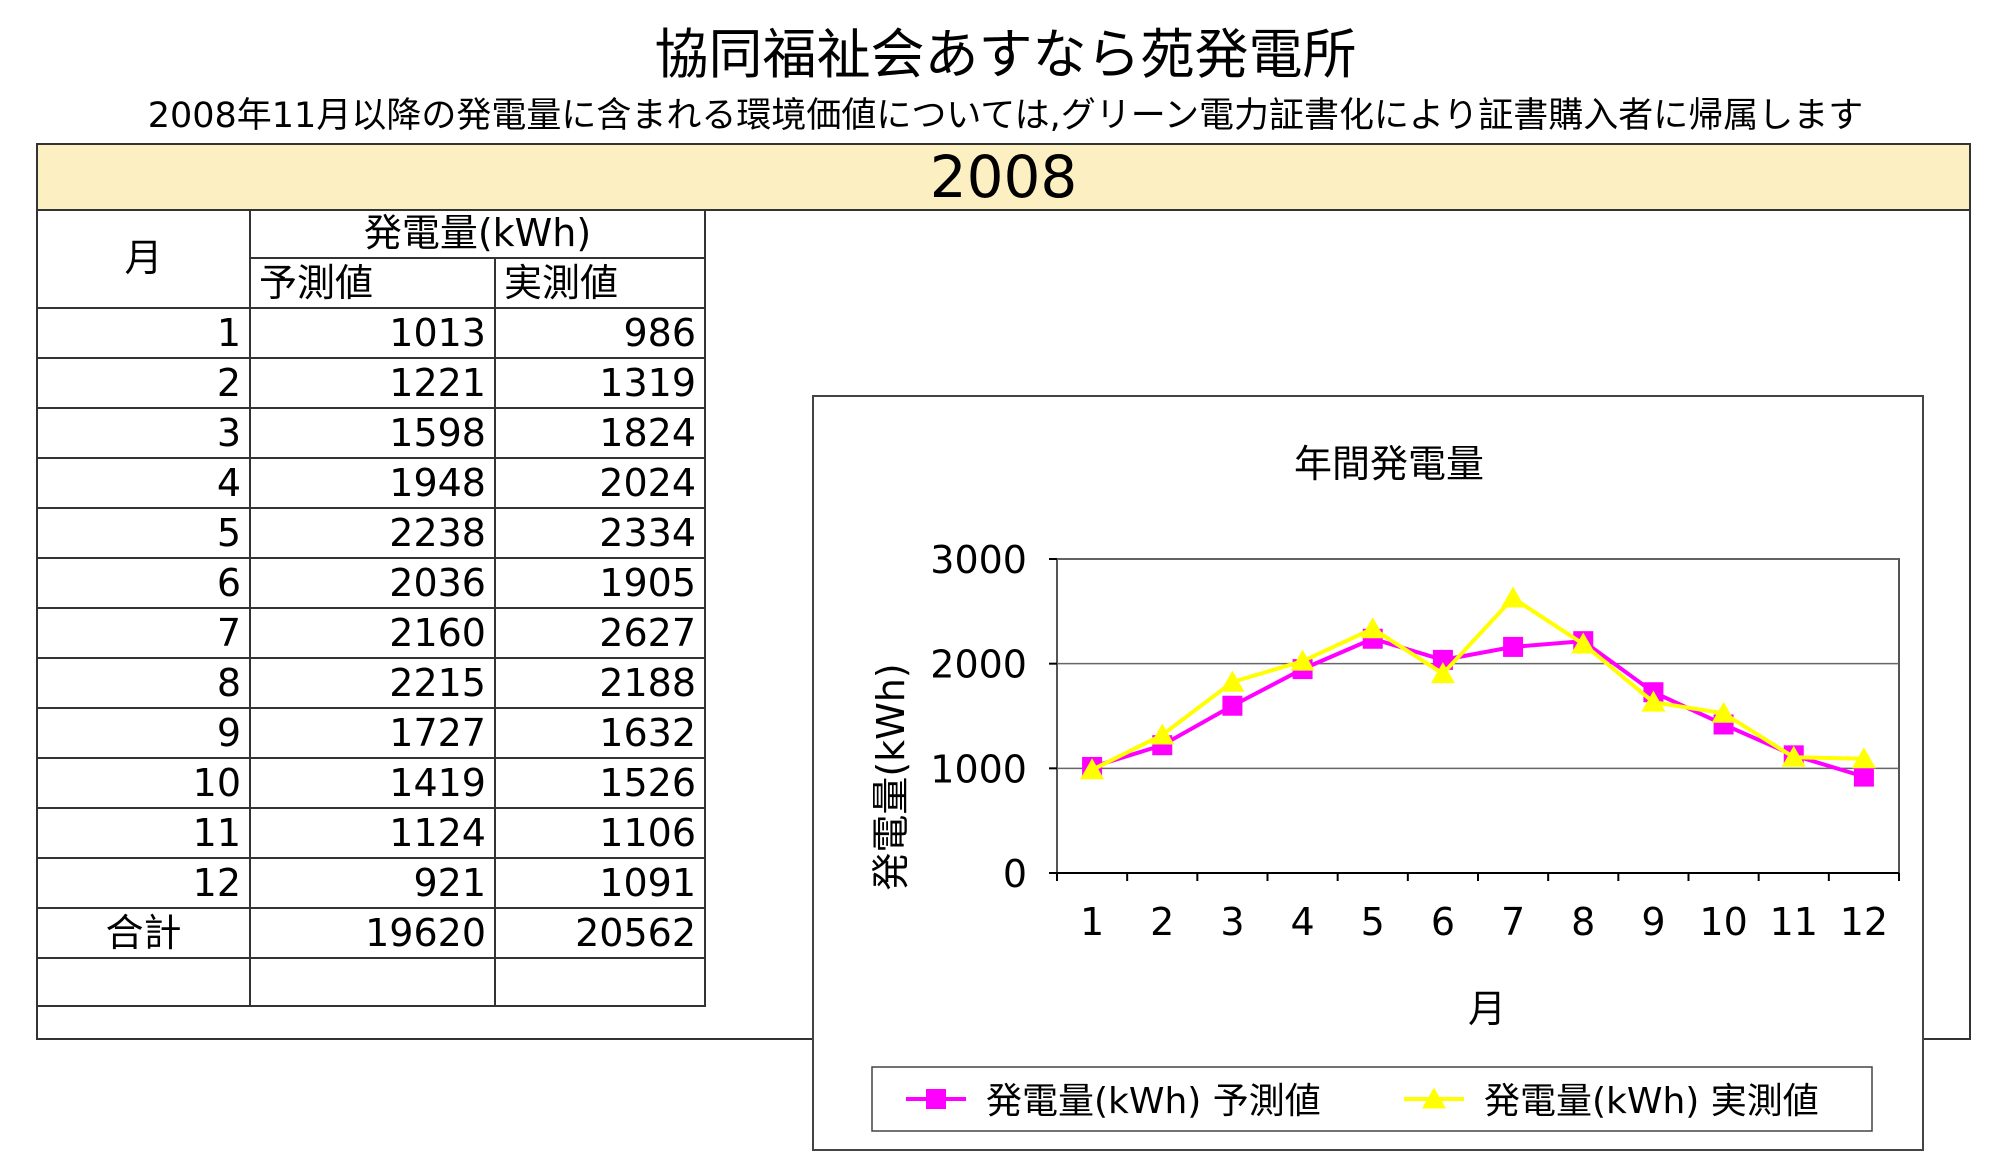  What do you see at coordinates (144, 733) in the screenshot?
I see `month-cell: 9` at bounding box center [144, 733].